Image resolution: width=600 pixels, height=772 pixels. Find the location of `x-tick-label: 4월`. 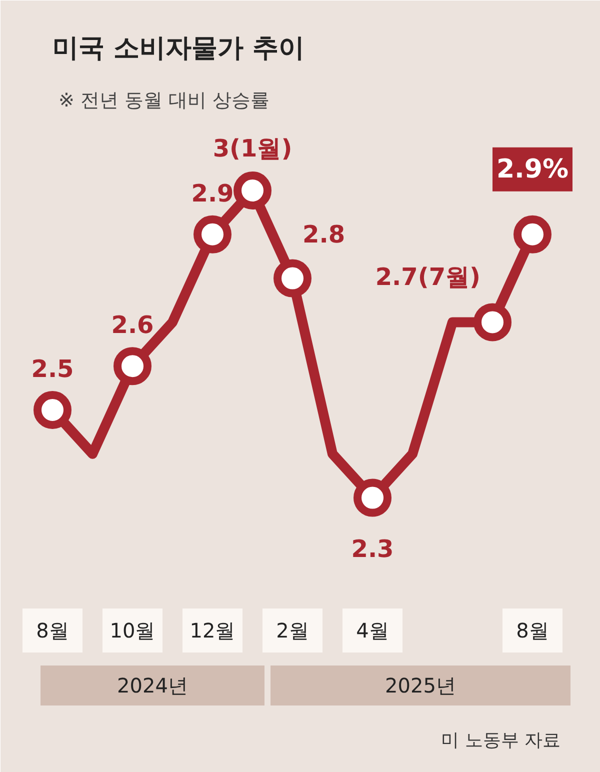

x-tick-label: 4월 is located at coordinates (372, 630).